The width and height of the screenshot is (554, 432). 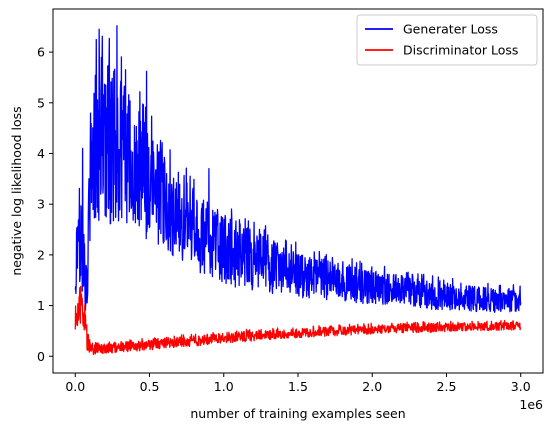 I want to click on x-axis-label: number of training examples seen, so click(x=297, y=413).